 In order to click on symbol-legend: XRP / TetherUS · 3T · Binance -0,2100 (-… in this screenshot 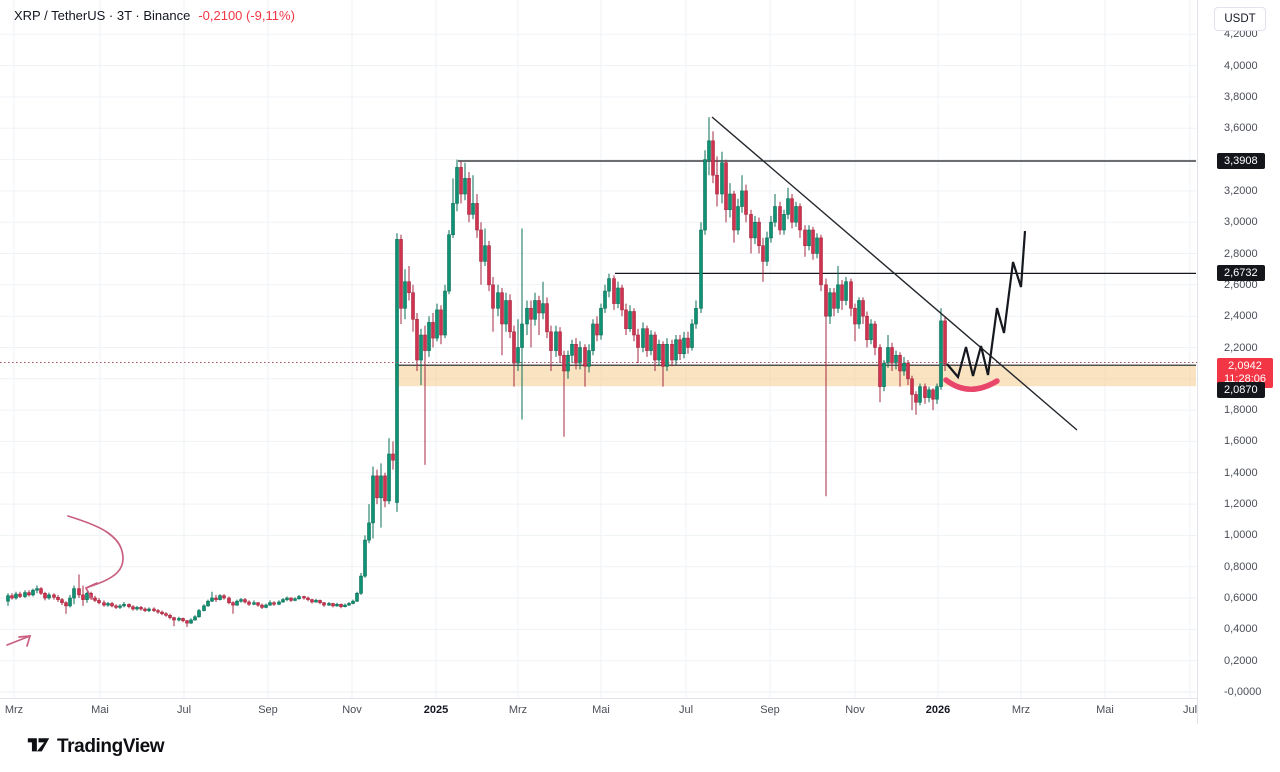, I will do `click(154, 15)`.